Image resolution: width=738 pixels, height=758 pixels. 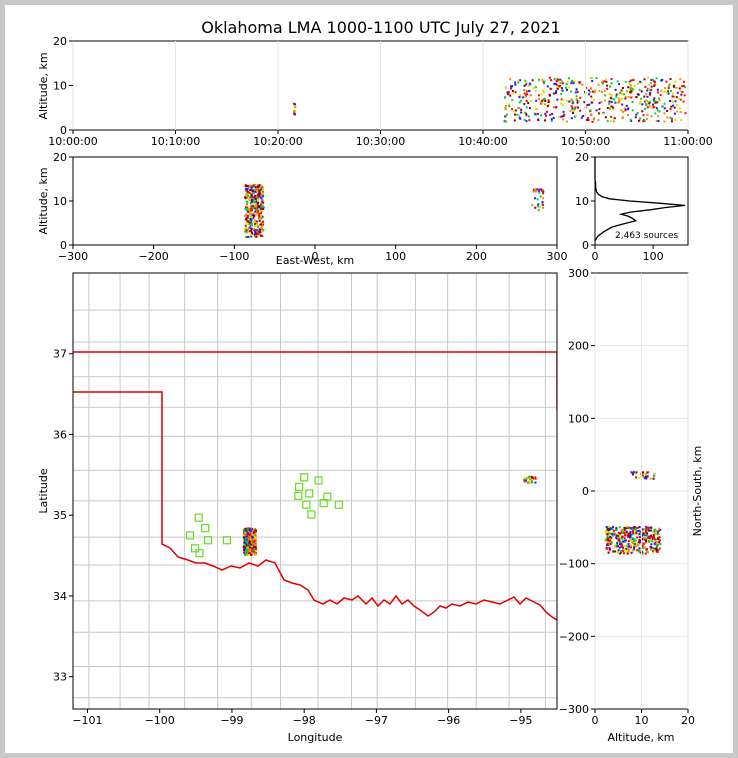 I want to click on time-height-x-tick-label: 10:30:00, so click(x=380, y=141).